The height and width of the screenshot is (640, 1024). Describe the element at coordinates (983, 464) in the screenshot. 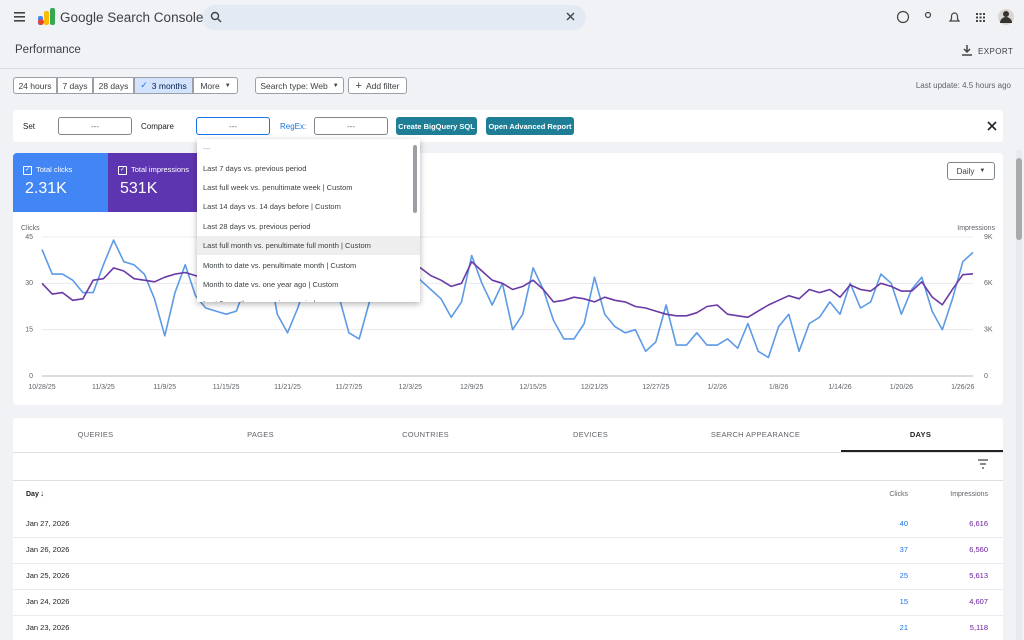

I see `filter-icon` at that location.